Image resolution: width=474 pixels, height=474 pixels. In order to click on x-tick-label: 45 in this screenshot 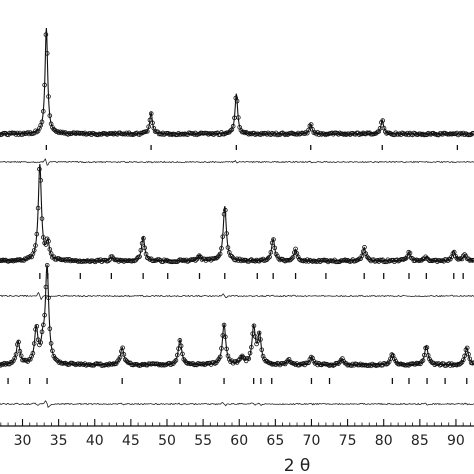, I will do `click(131, 441)`.